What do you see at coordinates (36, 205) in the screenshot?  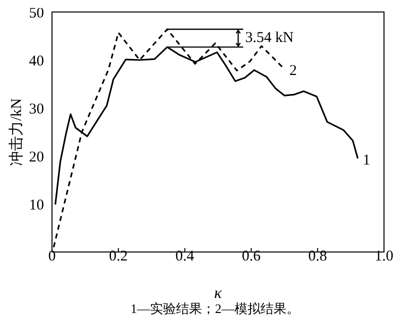 I see `y-tick-label: 10` at bounding box center [36, 205].